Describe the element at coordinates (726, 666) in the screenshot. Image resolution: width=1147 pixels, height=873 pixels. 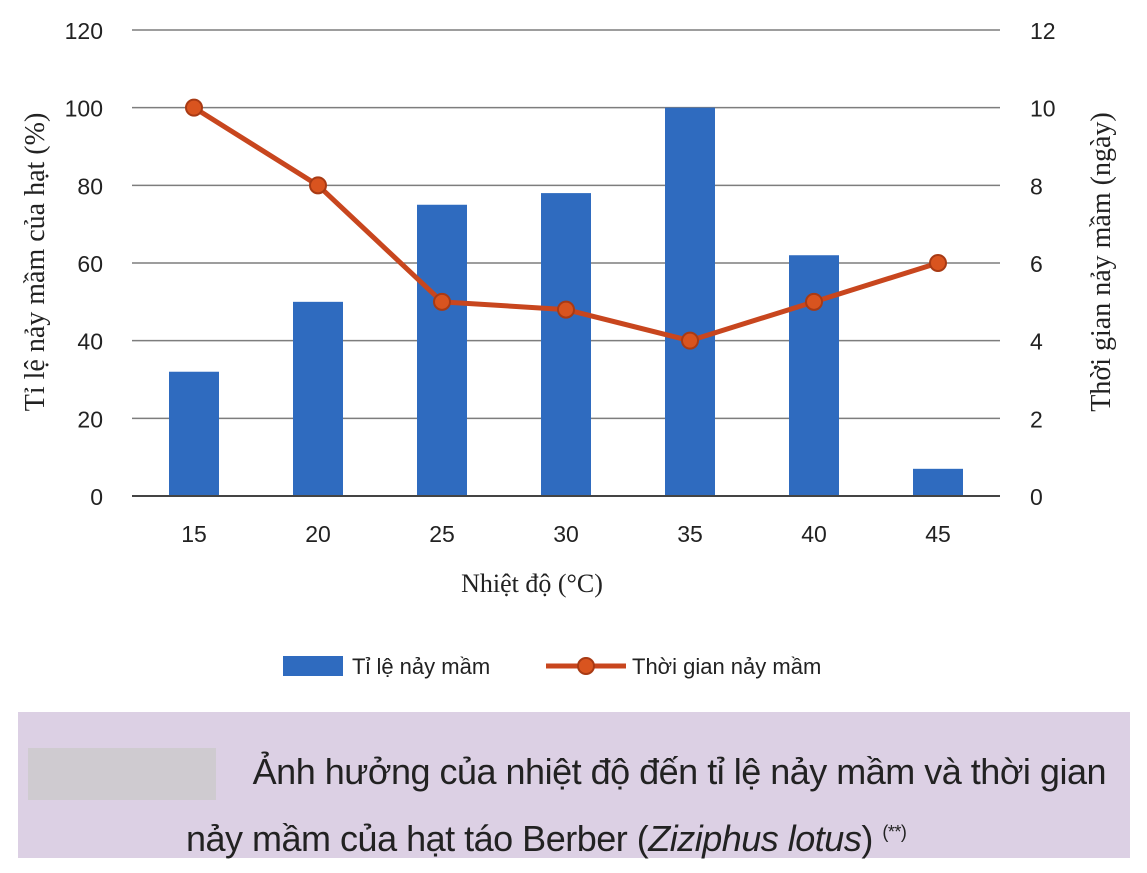
I see `legend-line-label: Thời gian nảy mầm` at that location.